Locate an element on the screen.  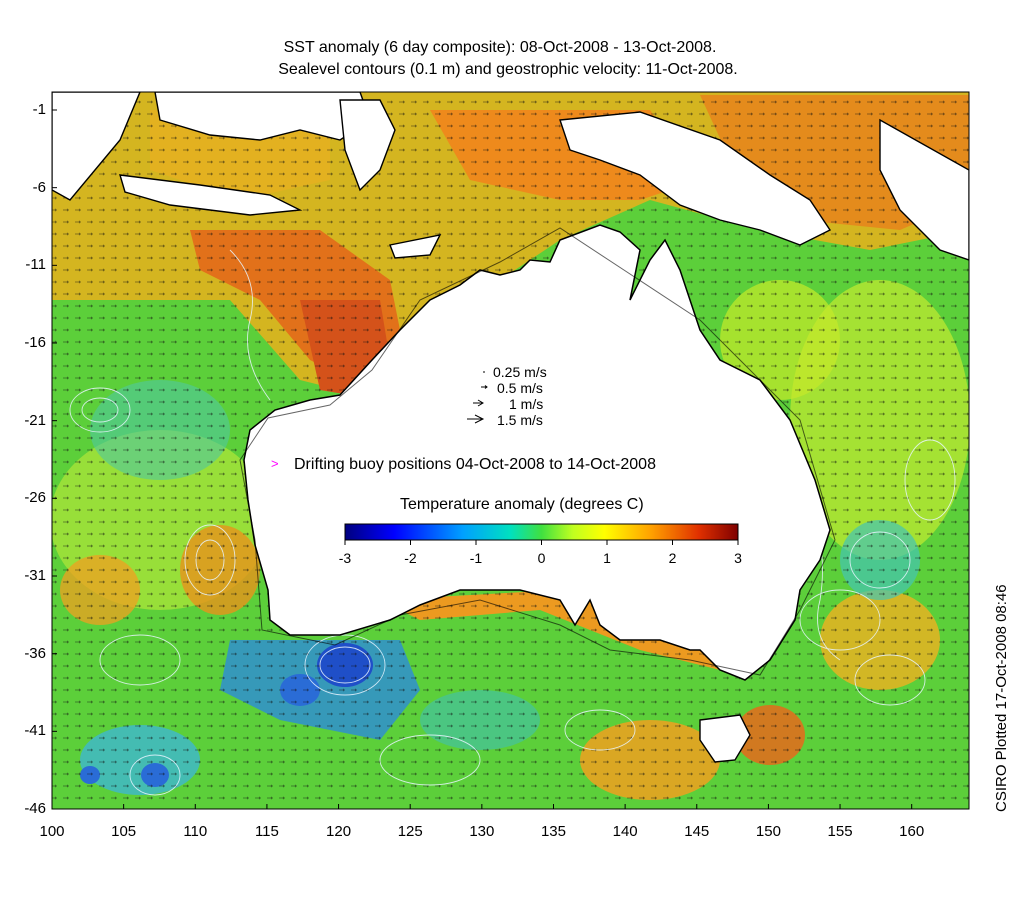
y-tick-label: -16 is located at coordinates (35, 342).